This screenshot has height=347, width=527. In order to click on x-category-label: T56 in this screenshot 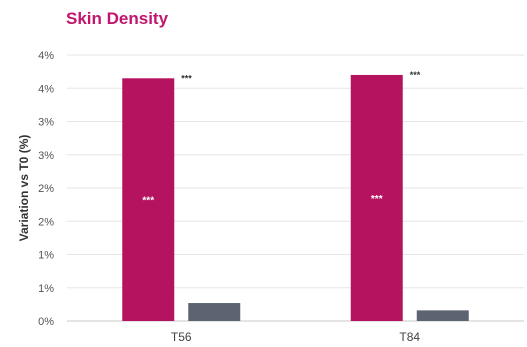, I will do `click(181, 337)`.